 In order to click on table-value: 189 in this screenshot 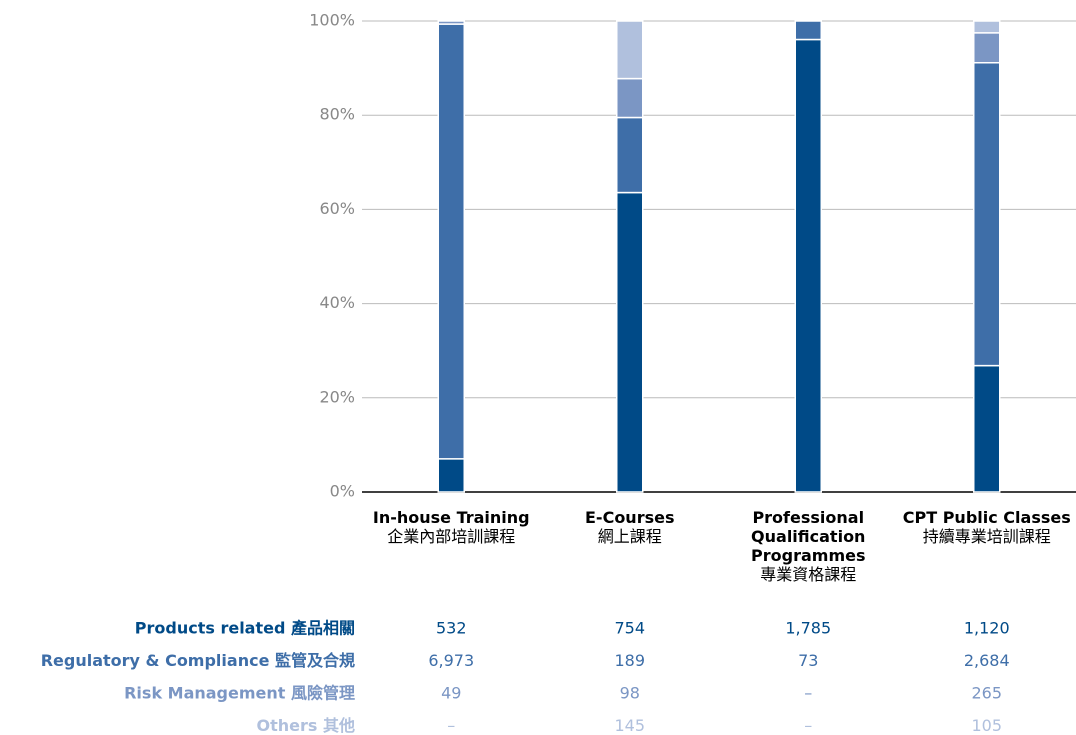, I will do `click(629, 660)`.